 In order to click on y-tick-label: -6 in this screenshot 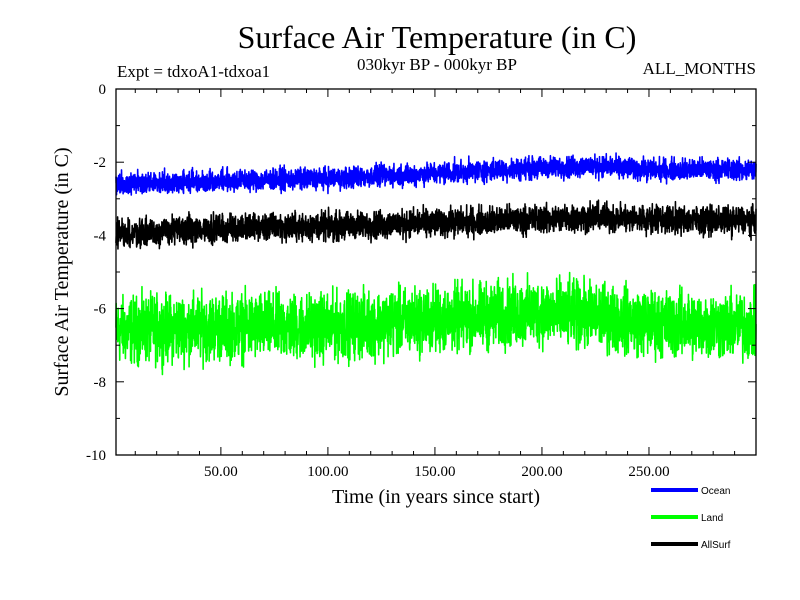, I will do `click(100, 310)`.